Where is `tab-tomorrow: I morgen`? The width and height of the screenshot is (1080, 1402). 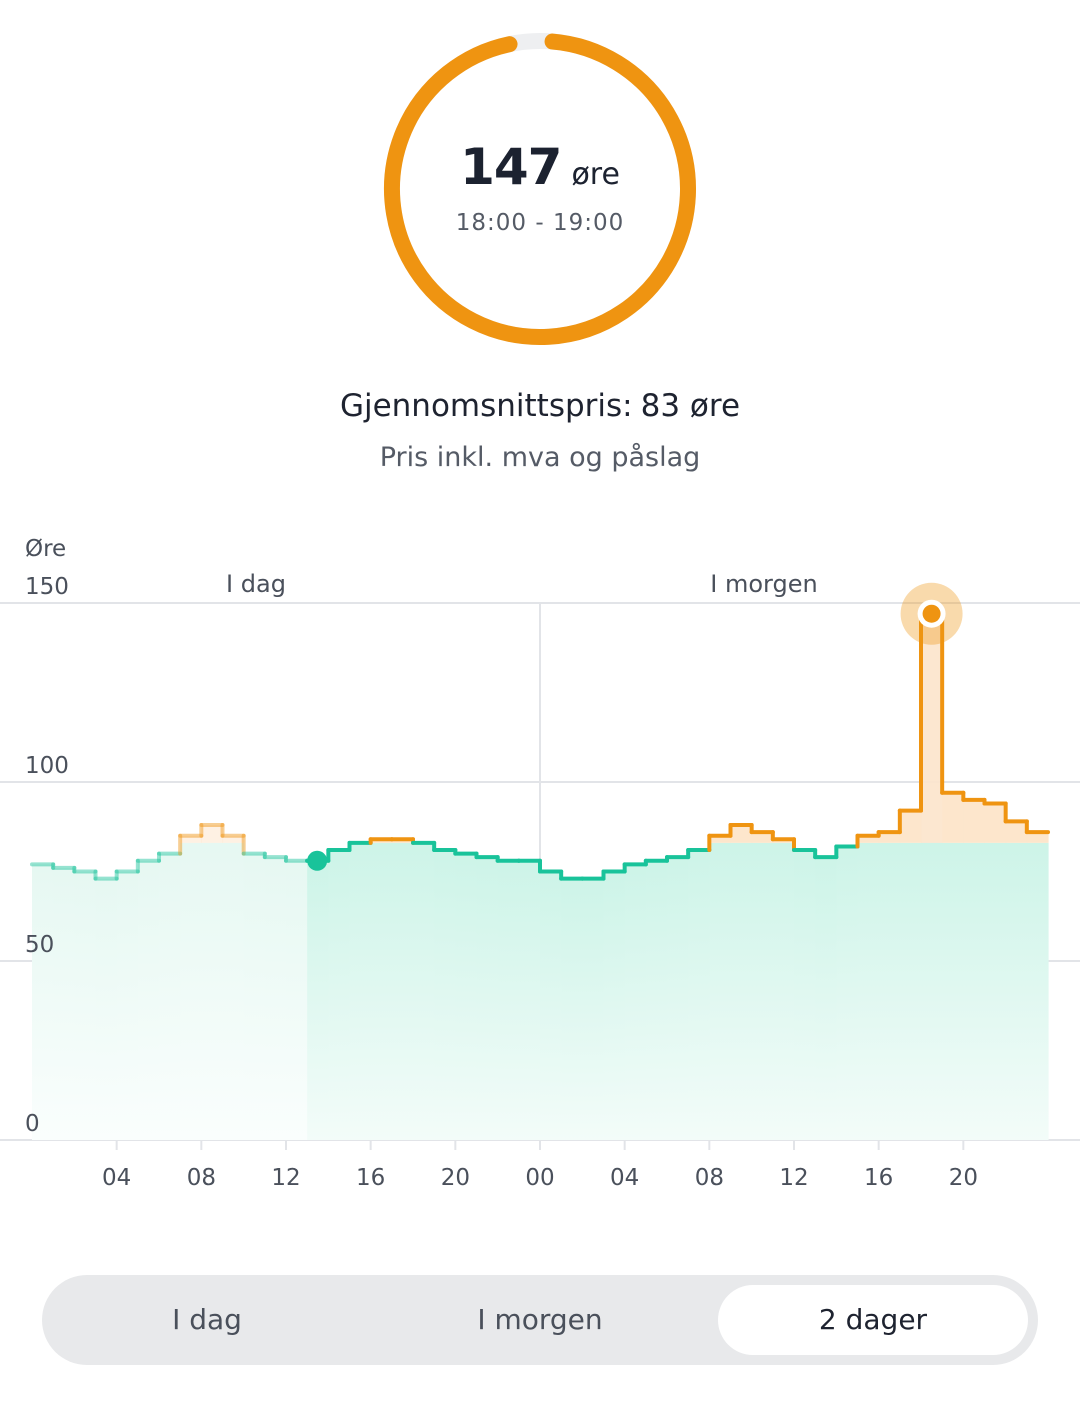 tab-tomorrow: I morgen is located at coordinates (540, 1319).